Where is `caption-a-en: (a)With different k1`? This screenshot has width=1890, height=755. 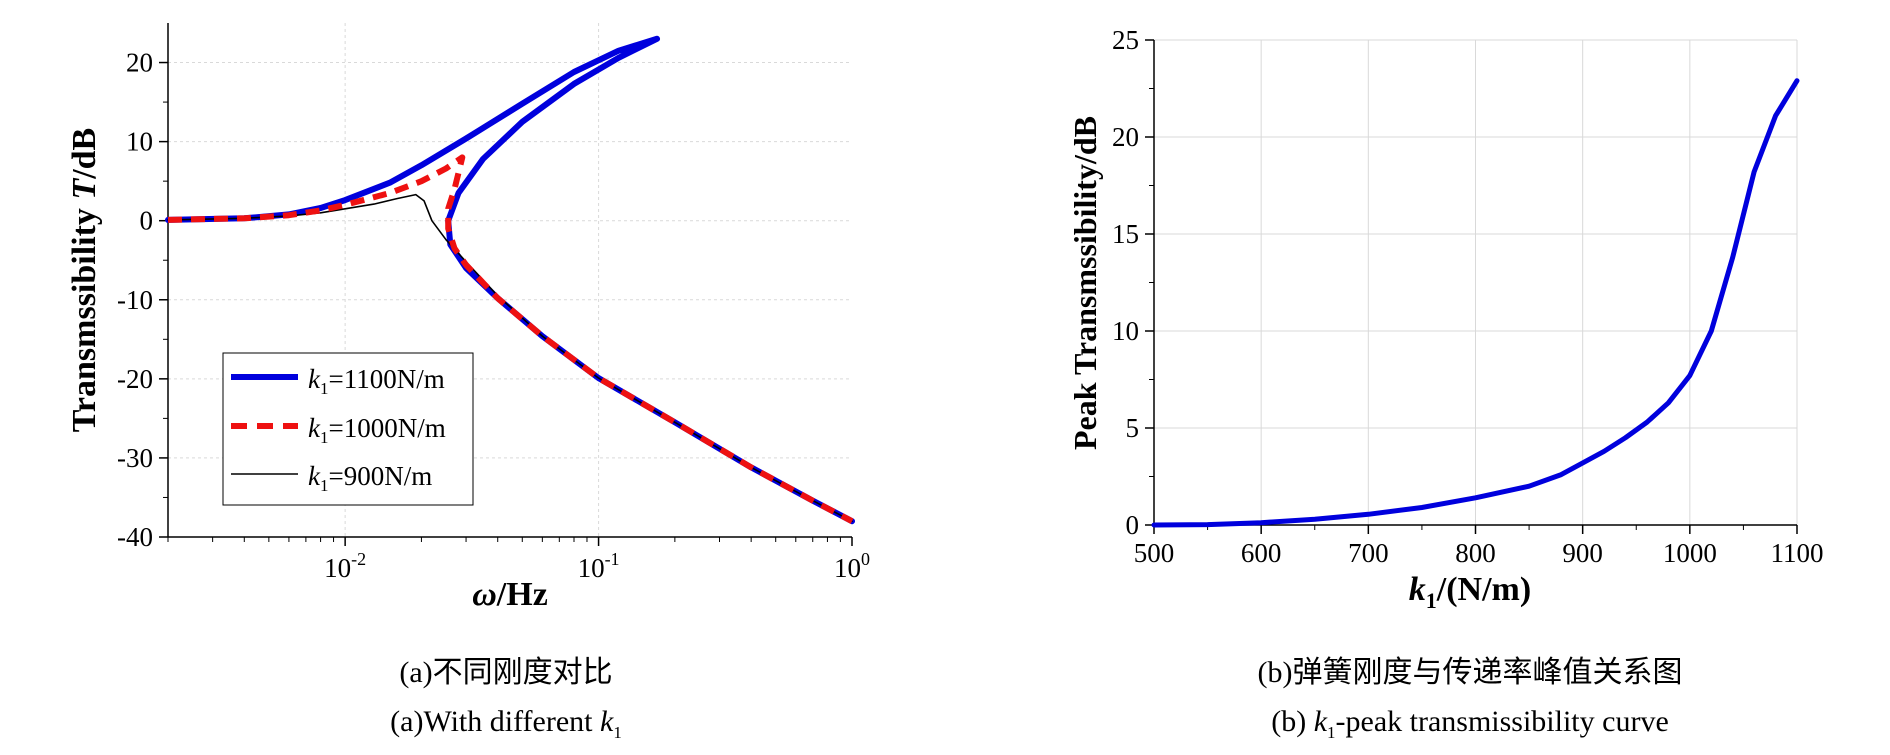
caption-a-en: (a)With different k1 is located at coordinates (506, 723).